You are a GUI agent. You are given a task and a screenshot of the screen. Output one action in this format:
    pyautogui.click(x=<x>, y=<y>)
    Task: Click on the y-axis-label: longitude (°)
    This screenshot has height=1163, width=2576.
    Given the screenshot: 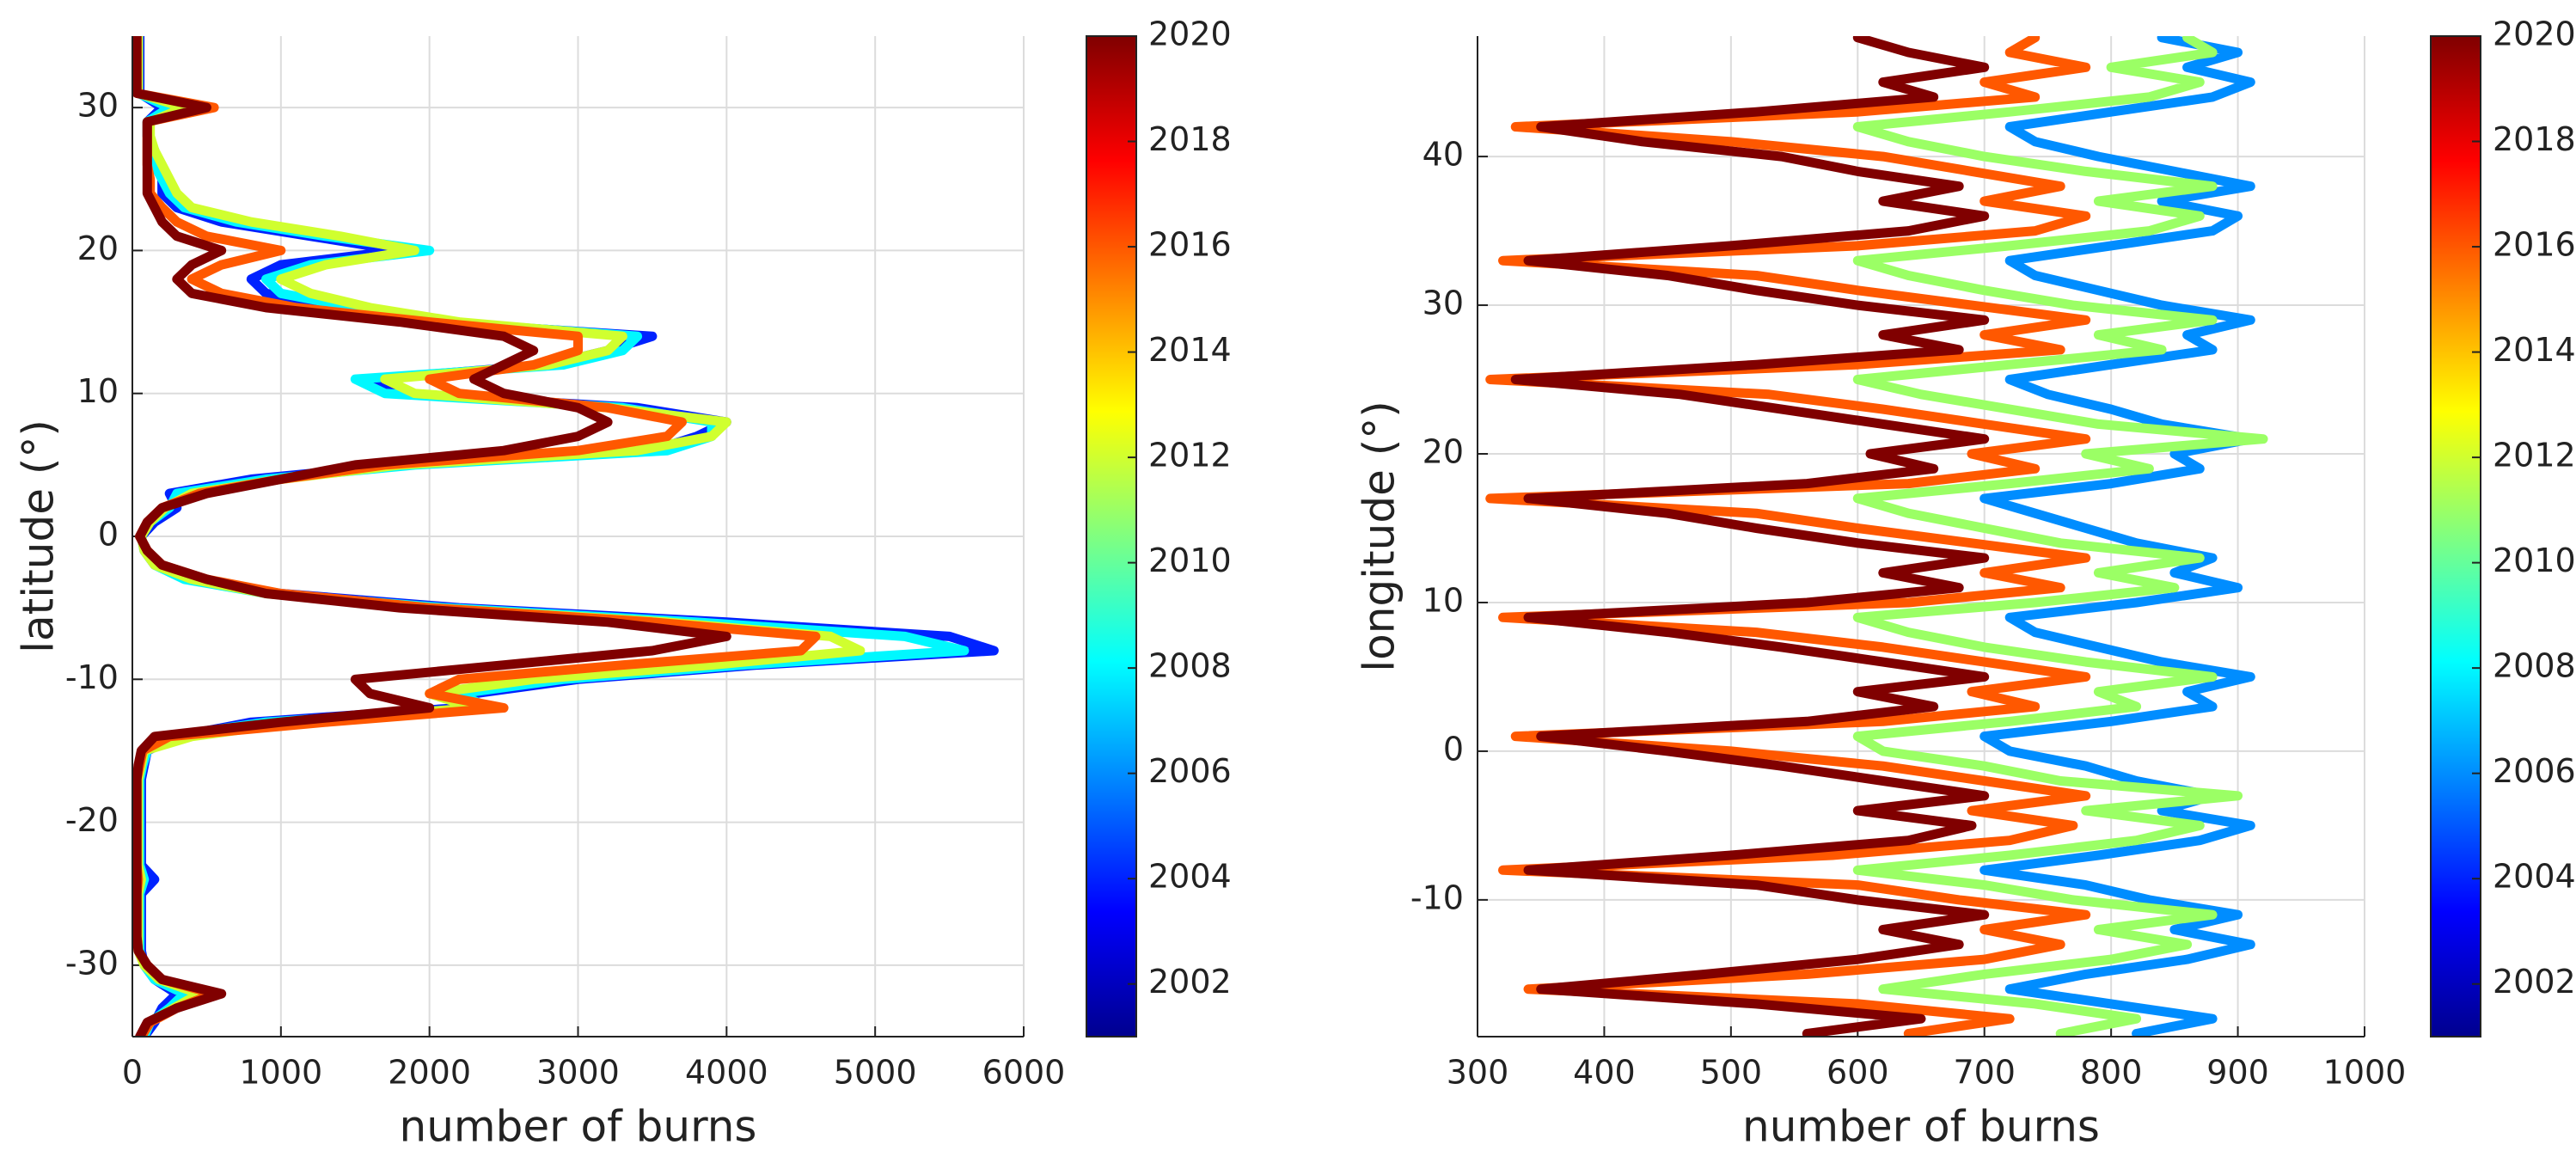 What is the action you would take?
    pyautogui.click(x=1379, y=536)
    